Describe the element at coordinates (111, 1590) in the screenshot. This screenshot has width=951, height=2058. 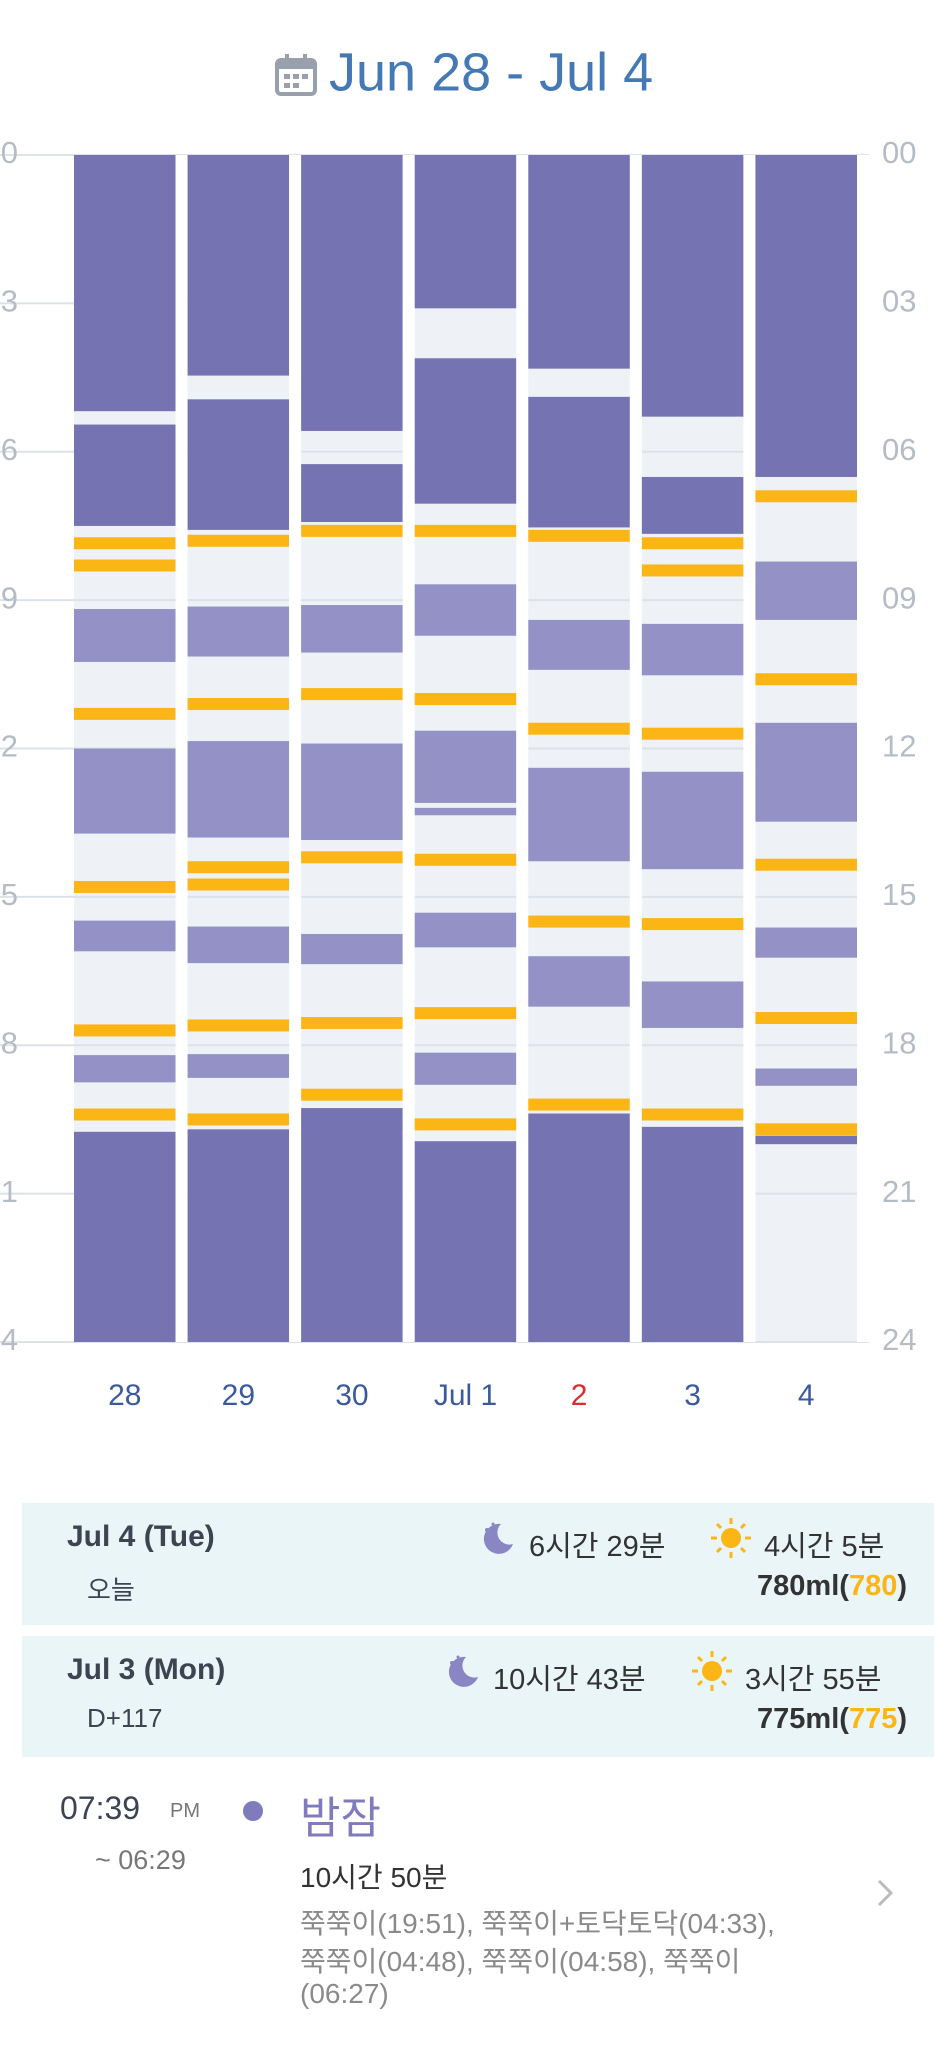
I see `summary-sub: 오늘` at that location.